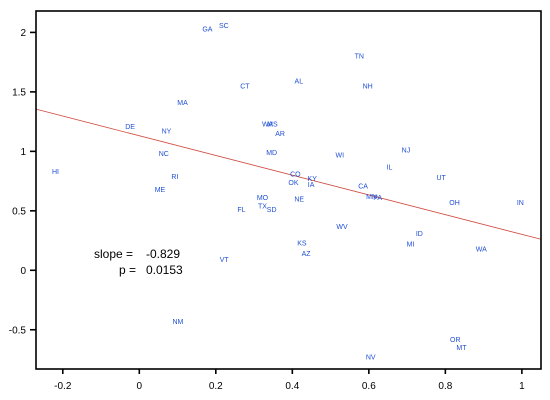 The height and width of the screenshot is (400, 550). What do you see at coordinates (390, 167) in the screenshot?
I see `point-label-il: IL` at bounding box center [390, 167].